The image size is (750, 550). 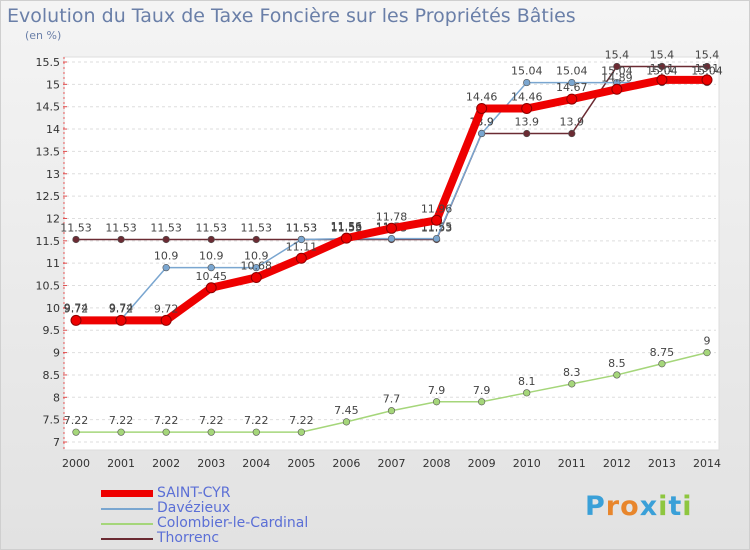 I want to click on logo-letter: t, so click(x=675, y=506).